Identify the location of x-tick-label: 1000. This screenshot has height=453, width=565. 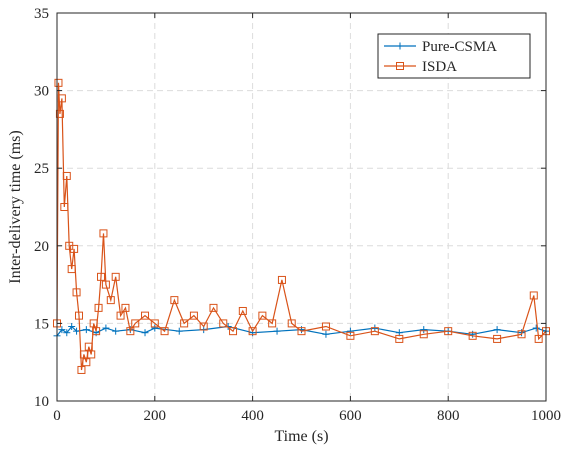
(546, 416).